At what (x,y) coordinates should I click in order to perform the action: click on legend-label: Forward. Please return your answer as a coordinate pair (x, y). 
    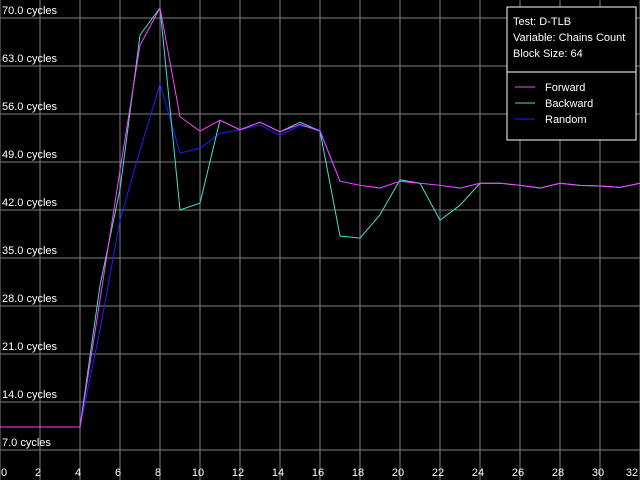
    Looking at the image, I should click on (565, 88).